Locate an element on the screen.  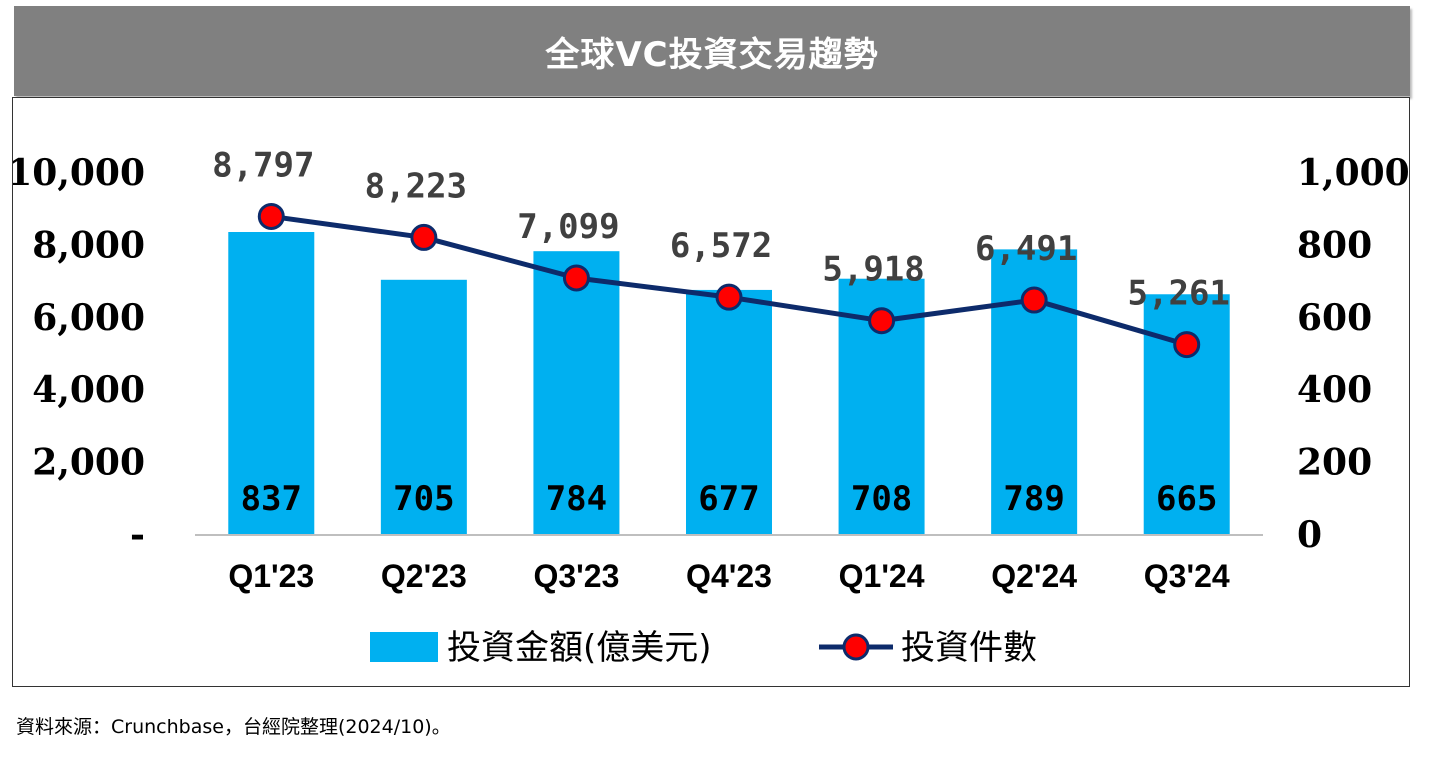
y-left-tick-label: 6,000 is located at coordinates (88, 318).